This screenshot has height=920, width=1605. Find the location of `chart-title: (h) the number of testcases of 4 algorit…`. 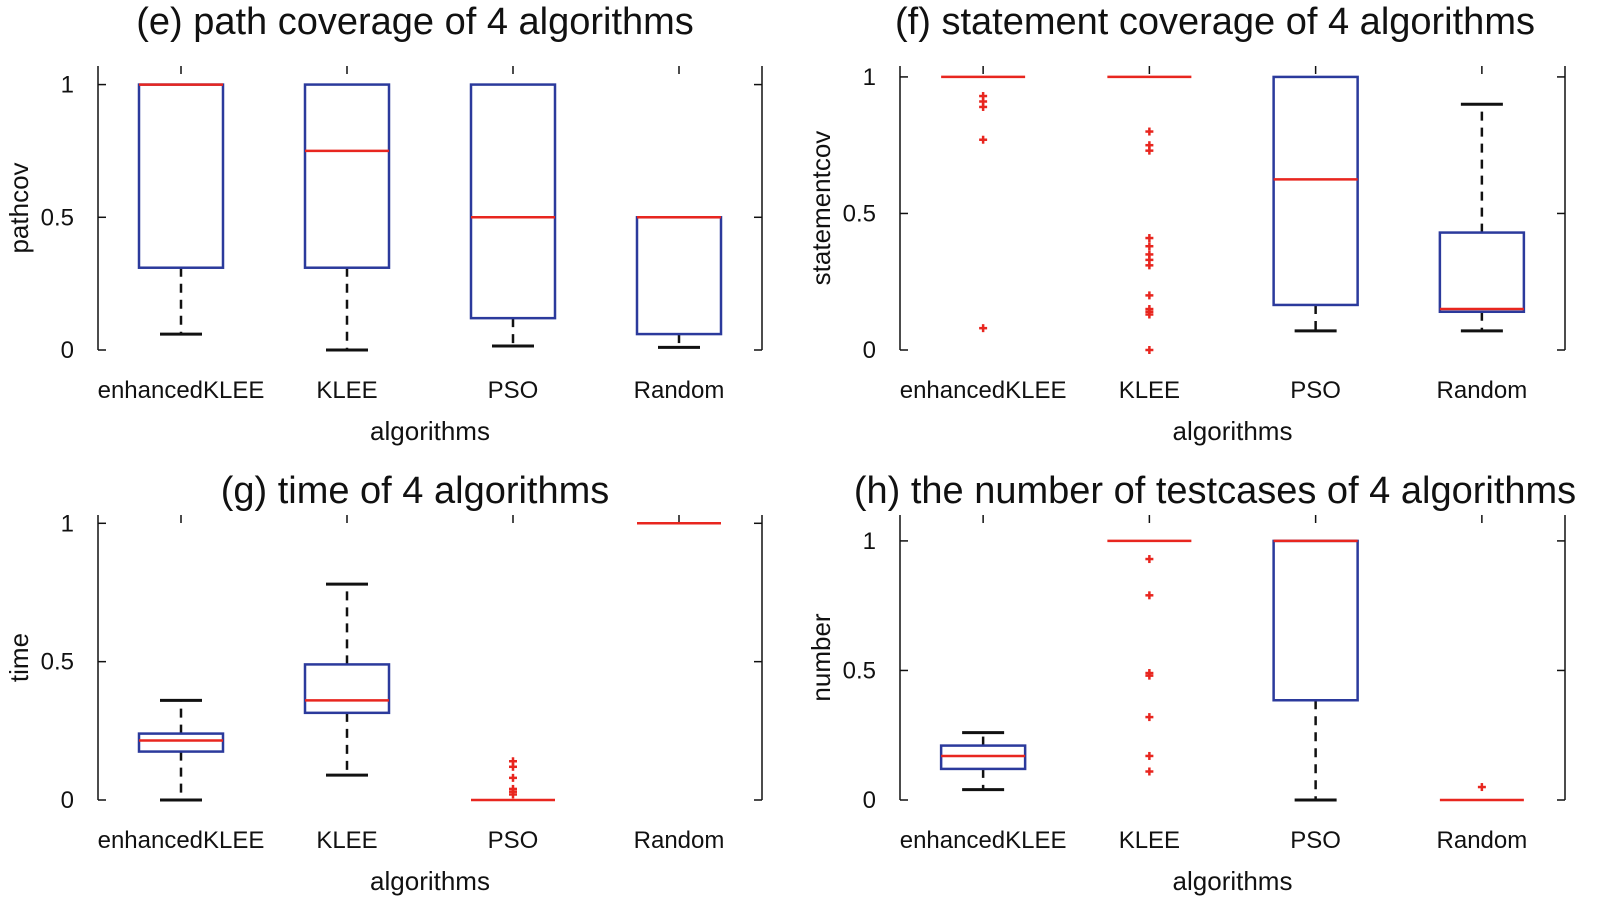

chart-title: (h) the number of testcases of 4 algorit… is located at coordinates (1215, 491).